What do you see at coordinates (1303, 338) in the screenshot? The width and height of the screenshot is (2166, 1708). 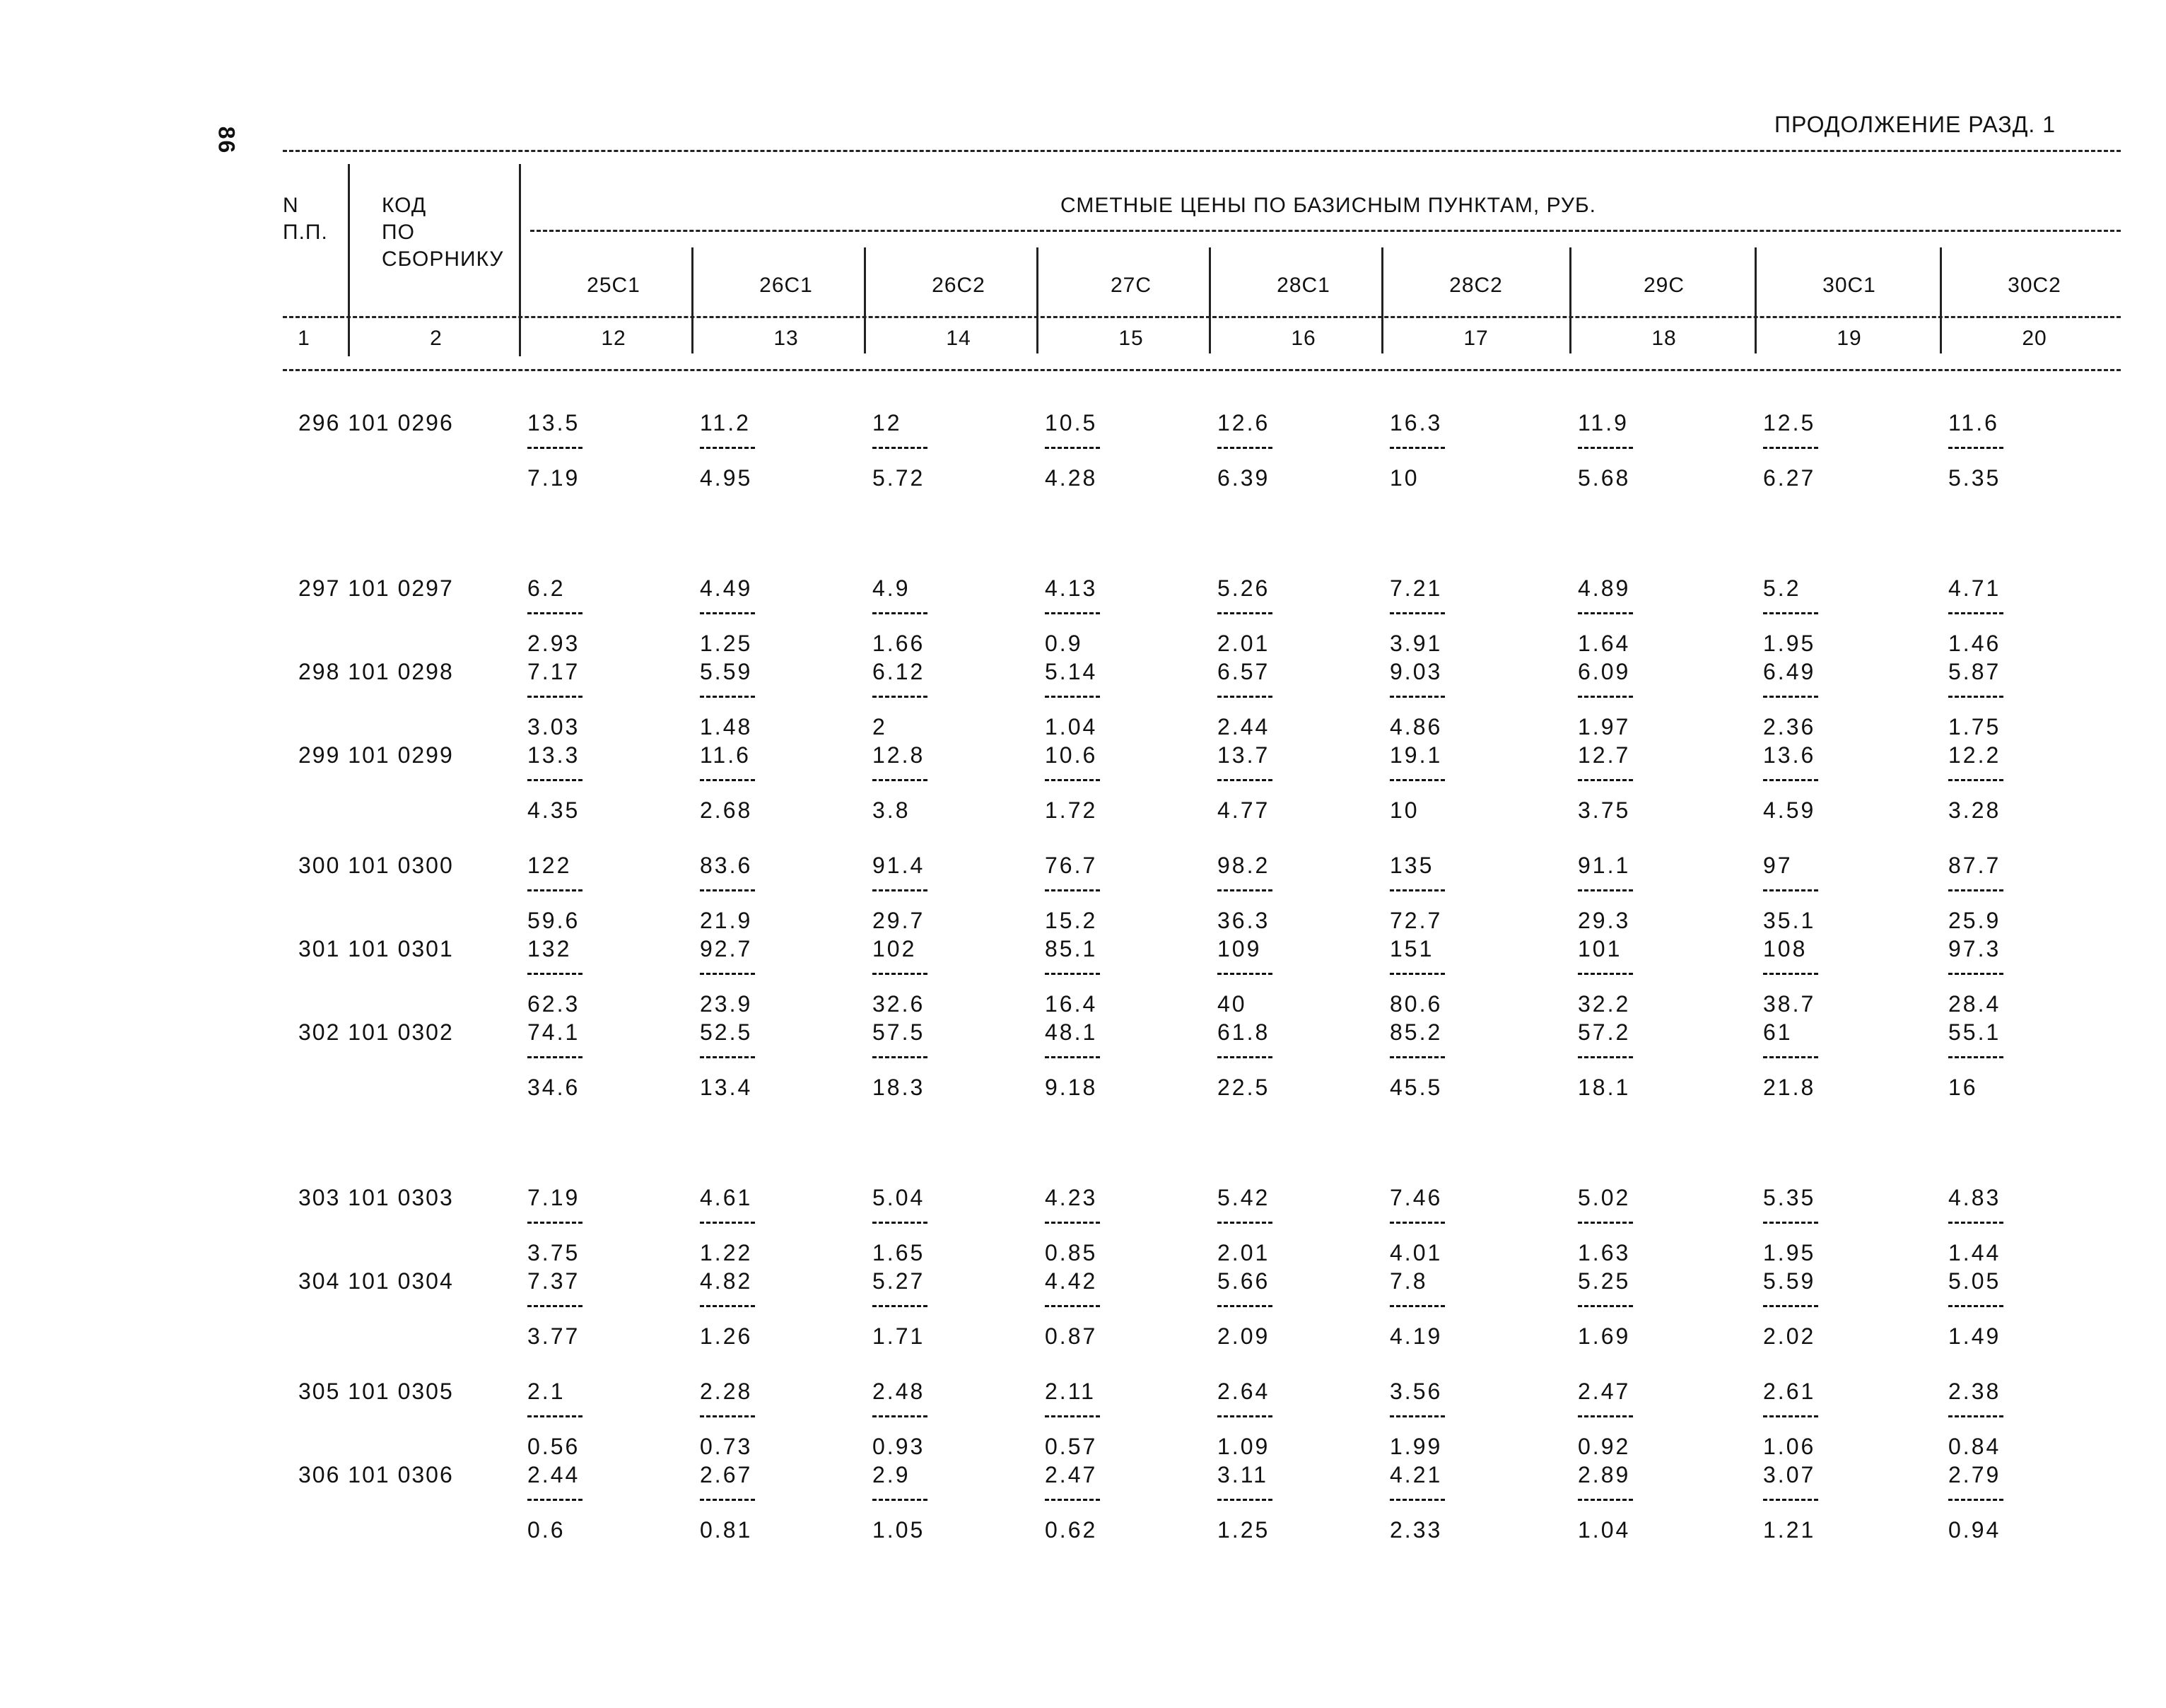 I see `column-index: 16` at bounding box center [1303, 338].